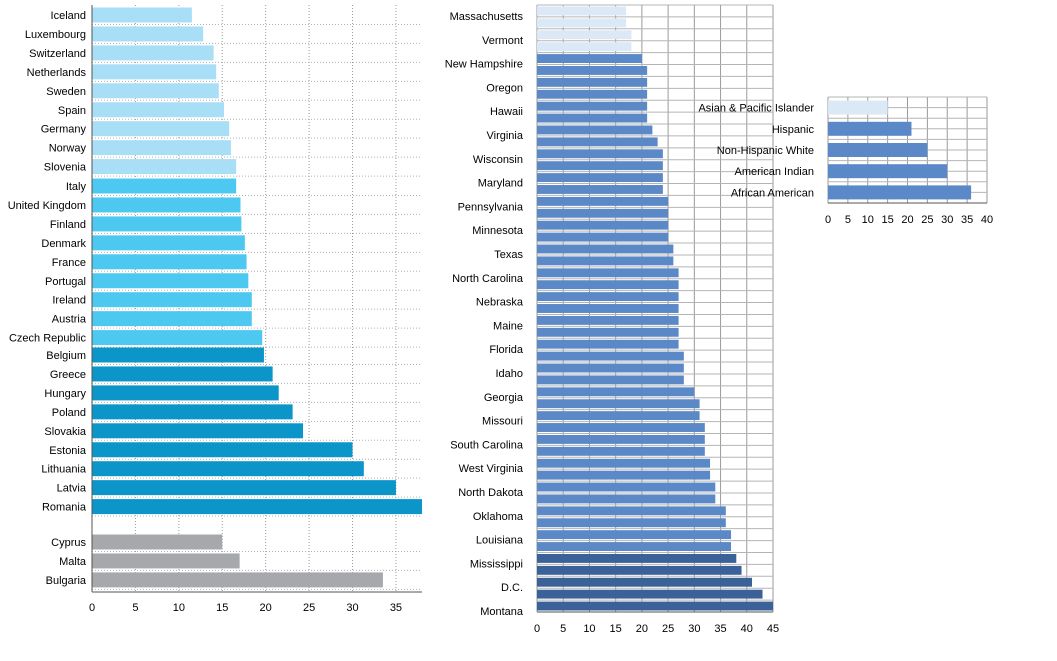 The width and height of the screenshot is (1057, 661). I want to click on europe-category-label: Ireland, so click(69, 301).